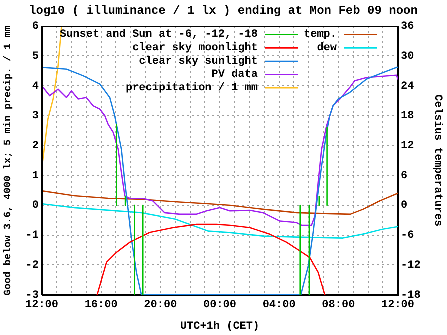 This screenshot has height=335, width=447. What do you see at coordinates (35, 27) in the screenshot?
I see `y-tick-label: 6` at bounding box center [35, 27].